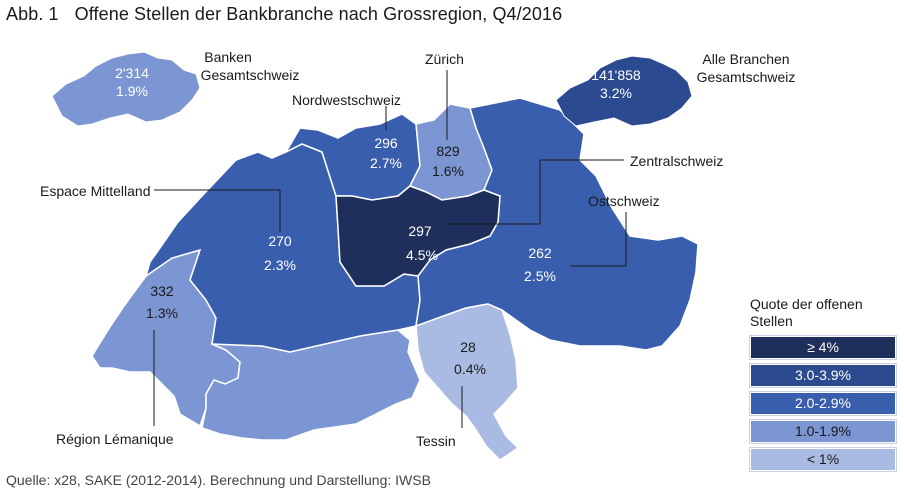 The image size is (904, 496). Describe the element at coordinates (823, 431) in the screenshot. I see `legend-item-1-19: 1.0-1.9%` at that location.